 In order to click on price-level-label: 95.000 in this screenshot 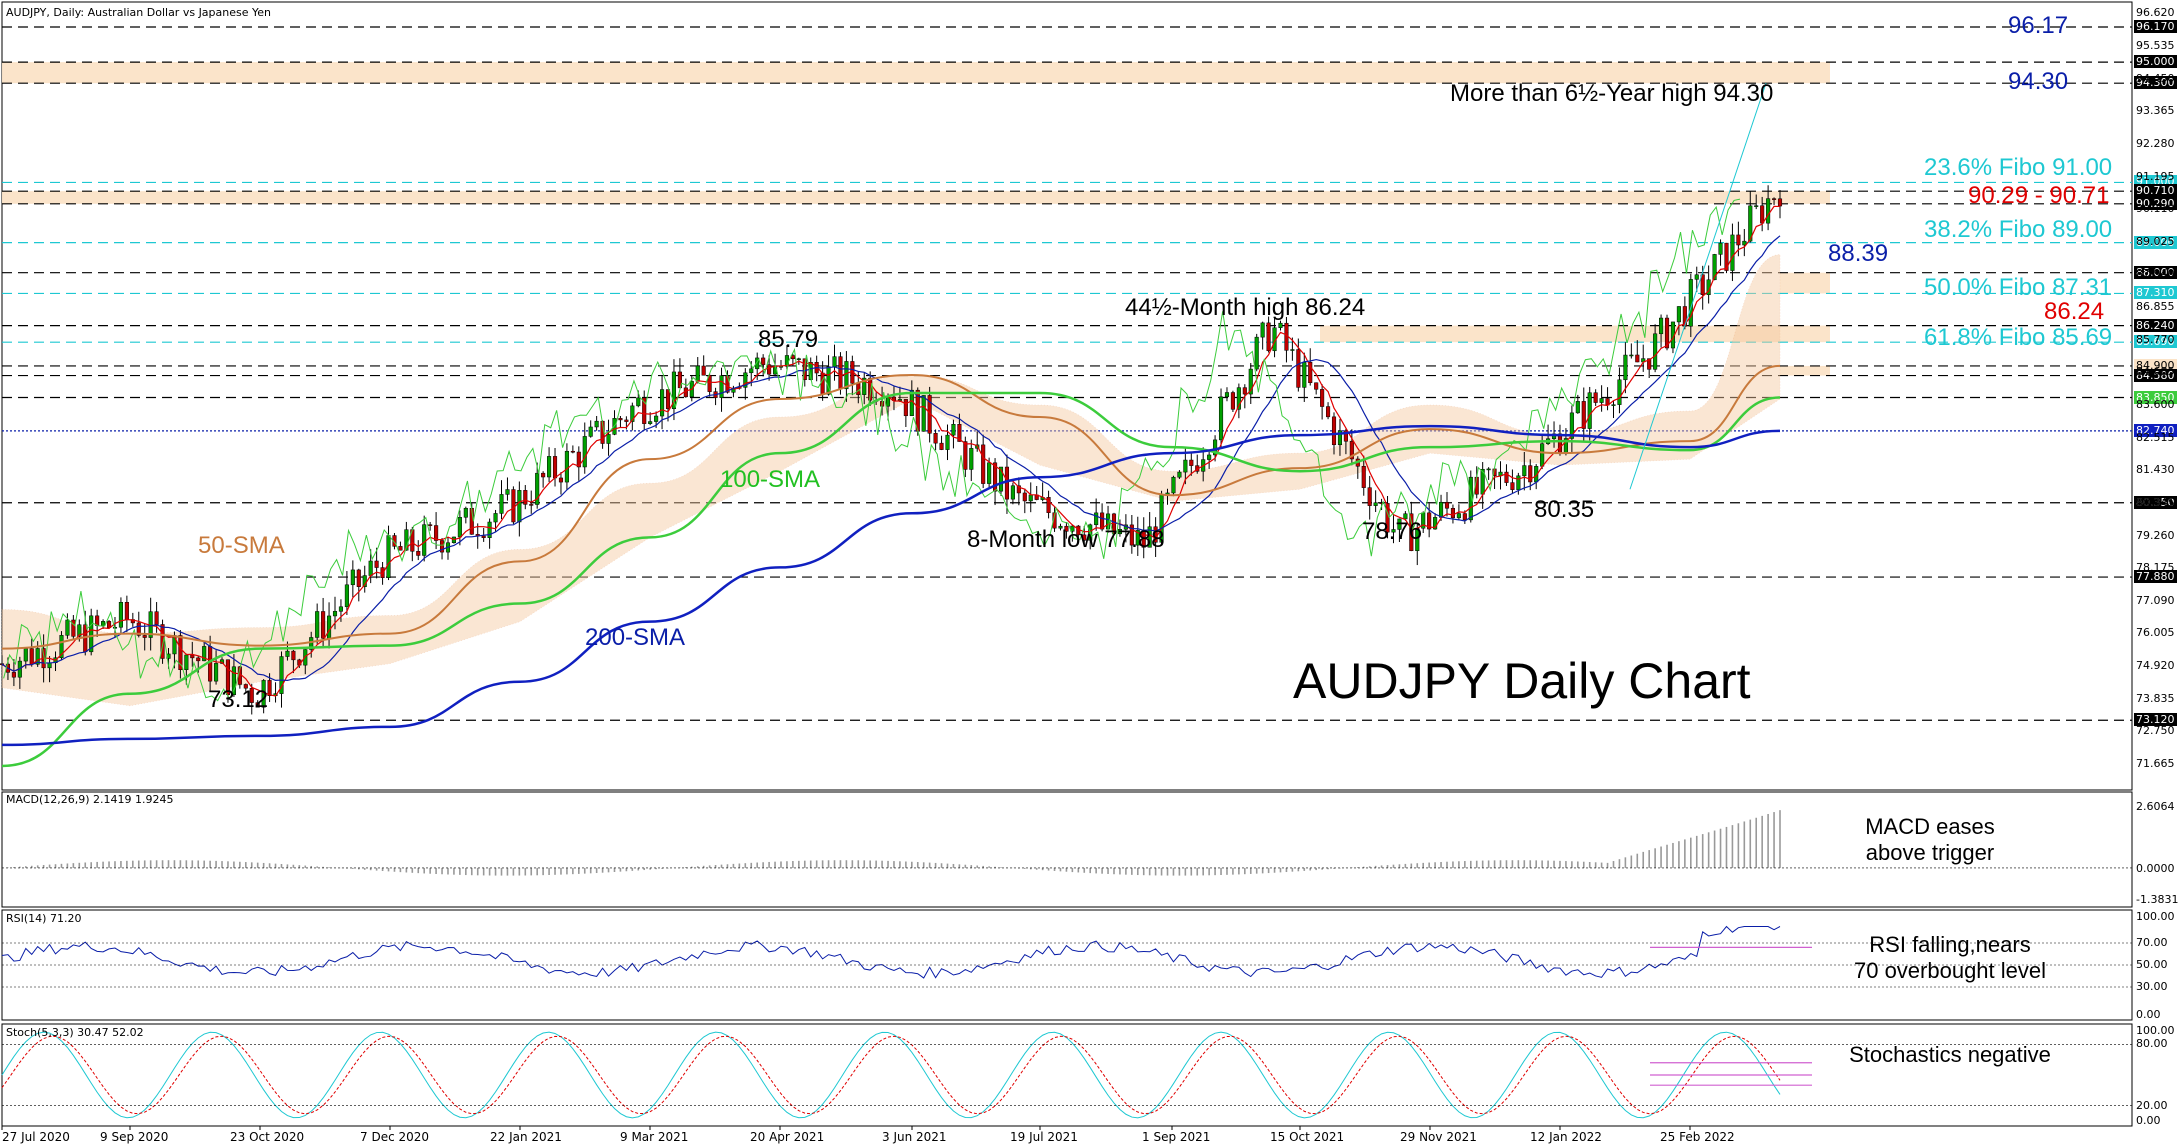, I will do `click(2155, 62)`.